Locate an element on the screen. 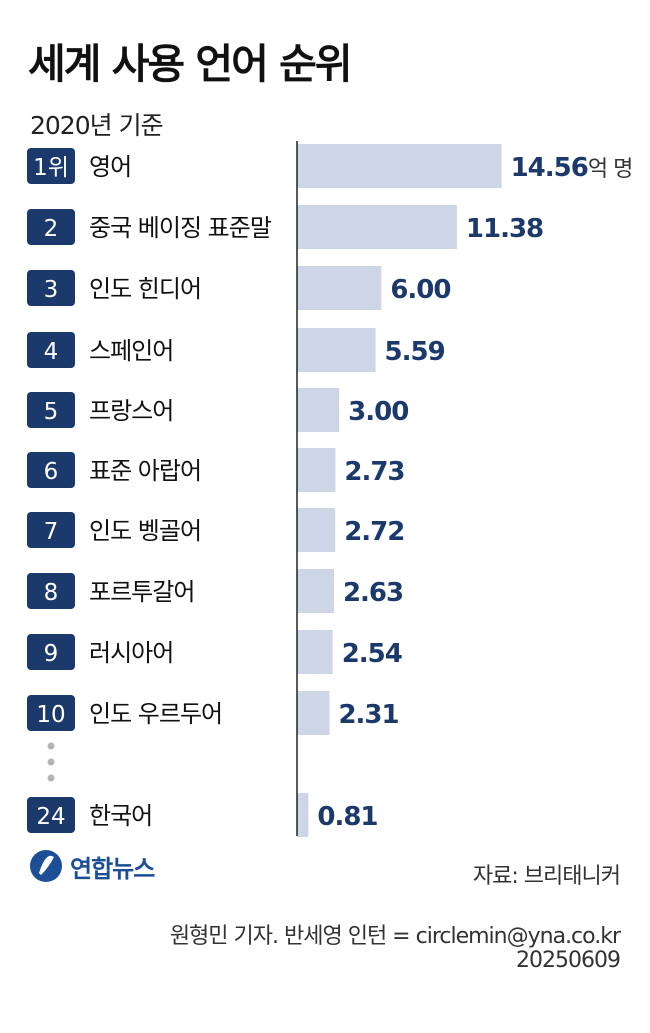 Image resolution: width=650 pixels, height=1033 pixels. category-label: 표준 아랍어 is located at coordinates (145, 471).